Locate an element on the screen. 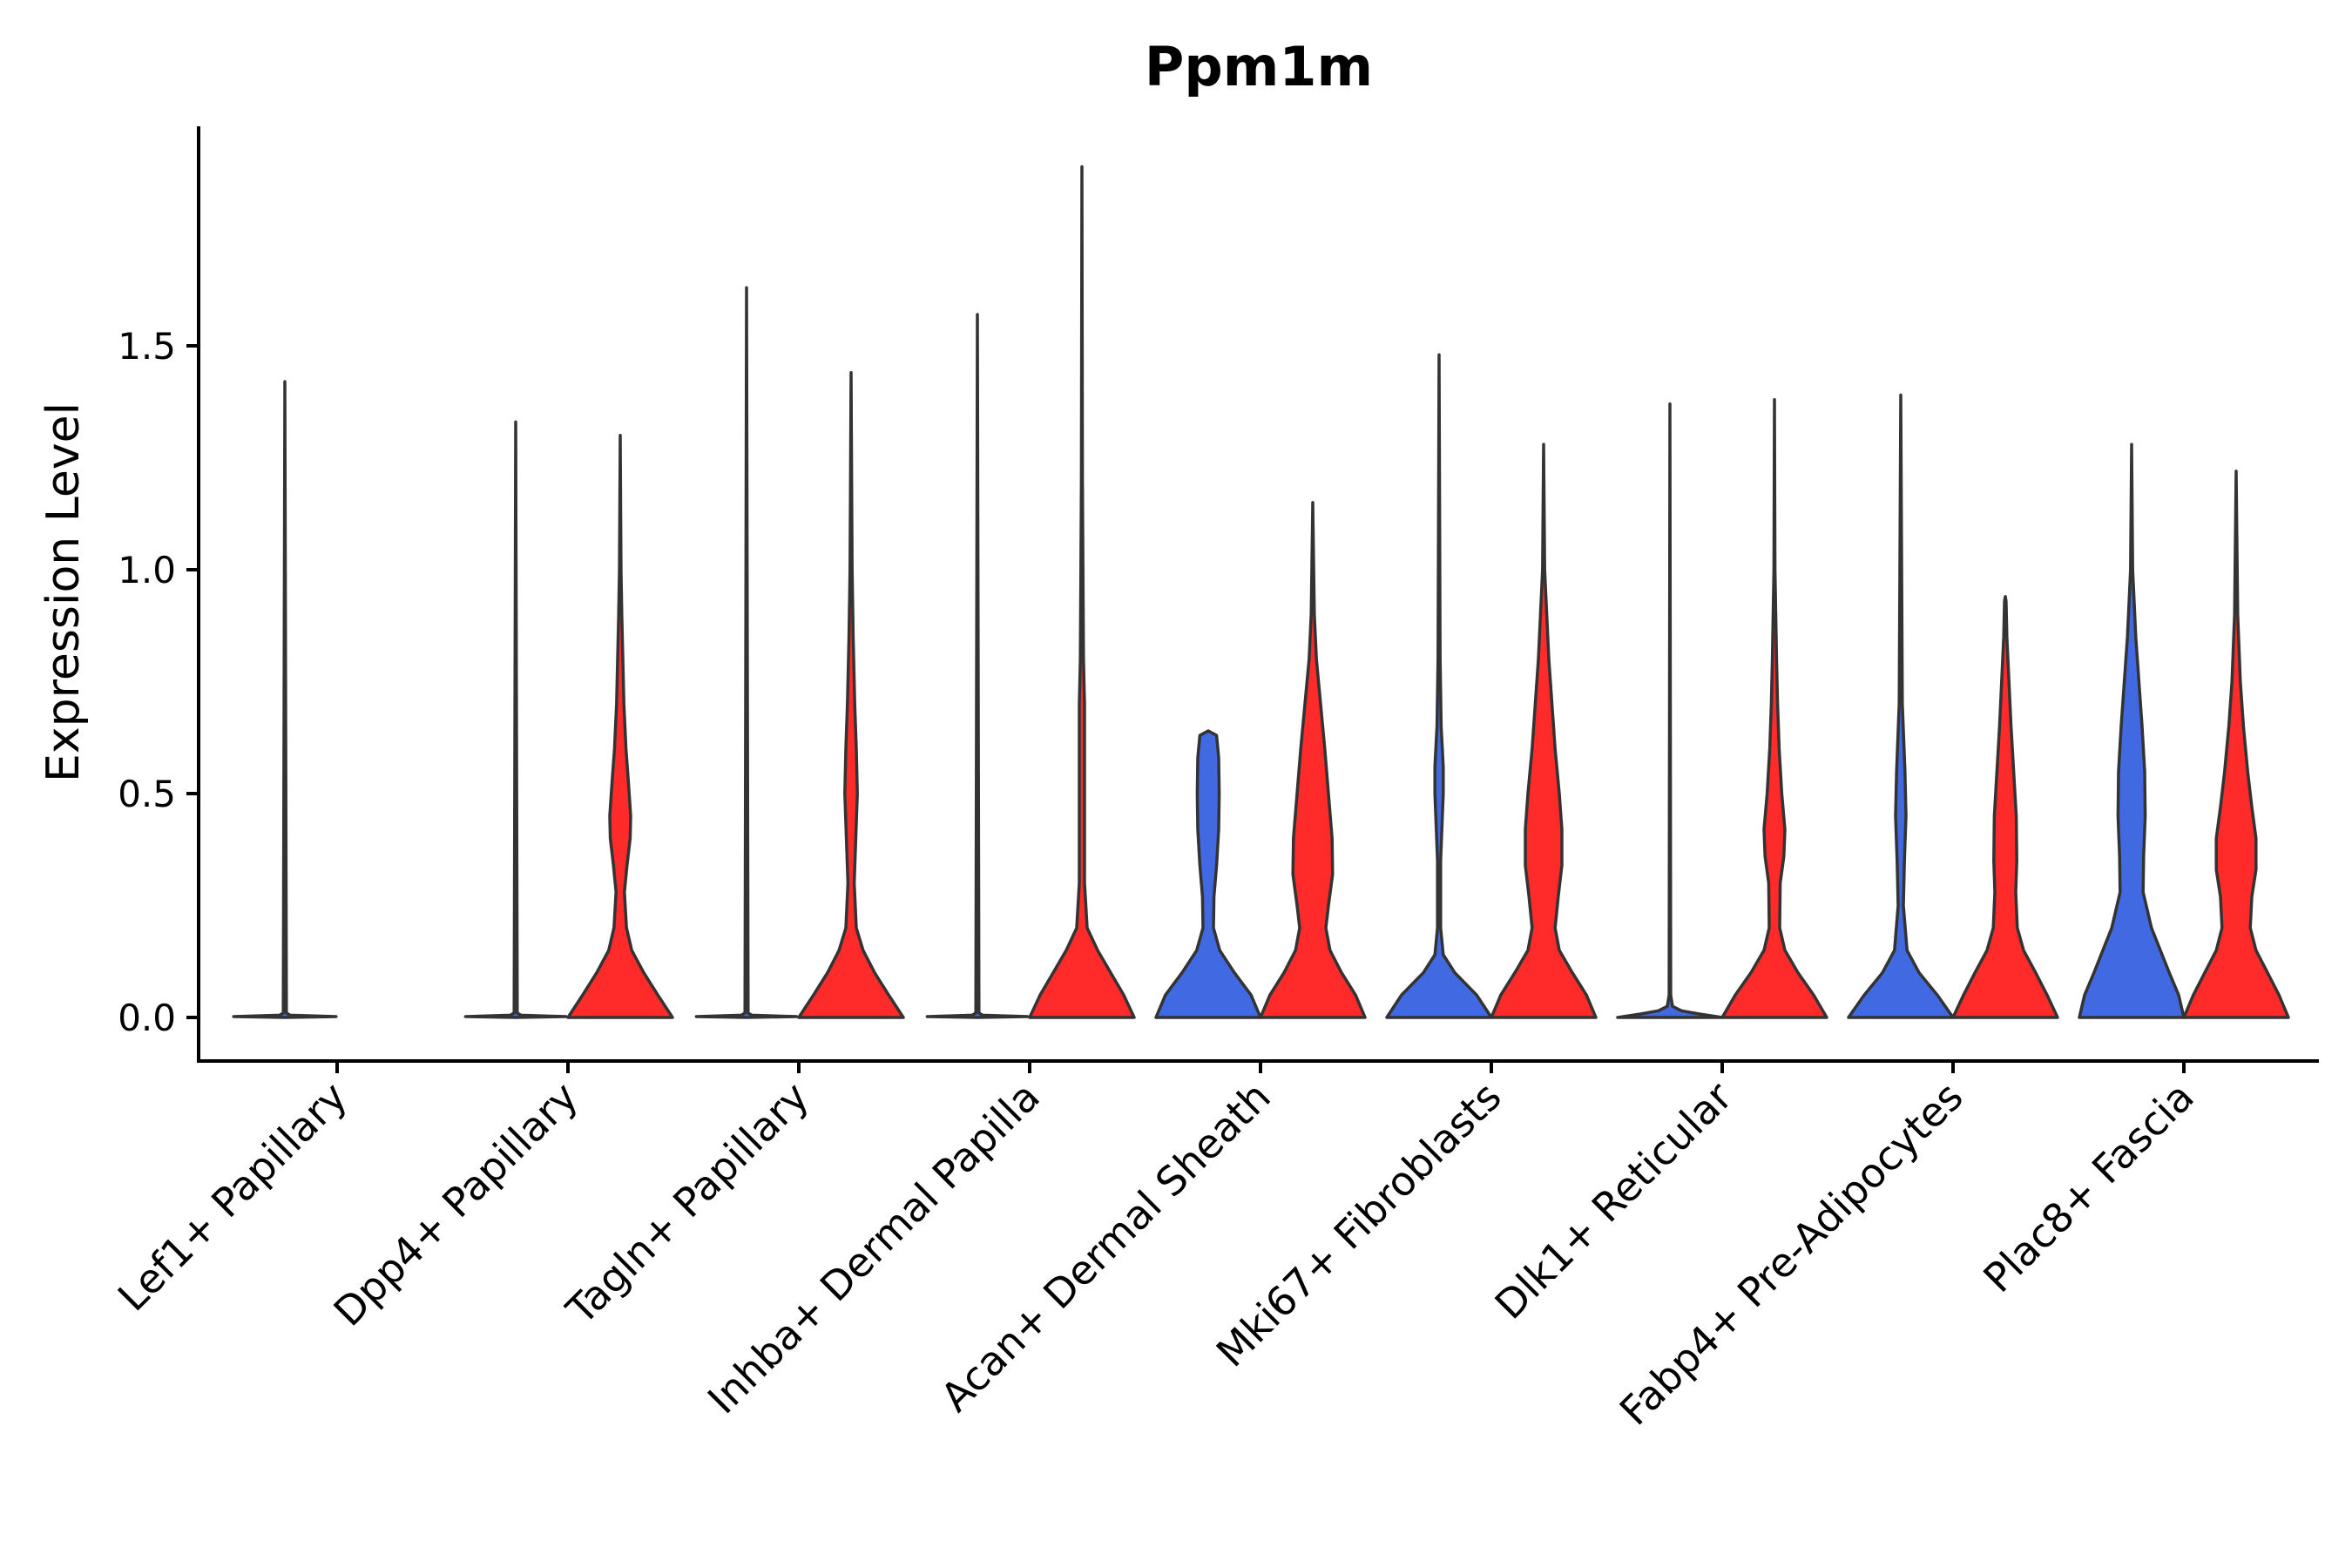 The width and height of the screenshot is (2352, 1568). x-tick-label: Tagln+ Papillary is located at coordinates (687, 1204).